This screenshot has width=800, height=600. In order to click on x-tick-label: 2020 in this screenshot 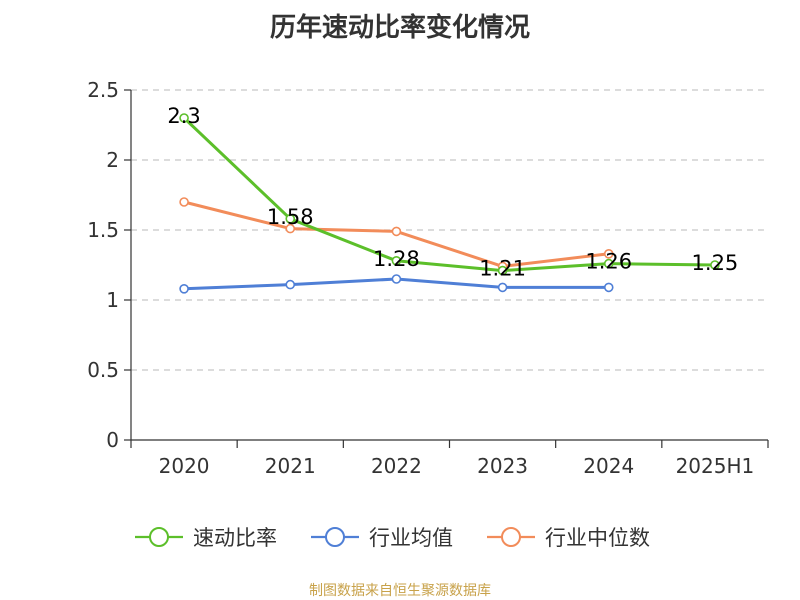, I will do `click(184, 466)`.